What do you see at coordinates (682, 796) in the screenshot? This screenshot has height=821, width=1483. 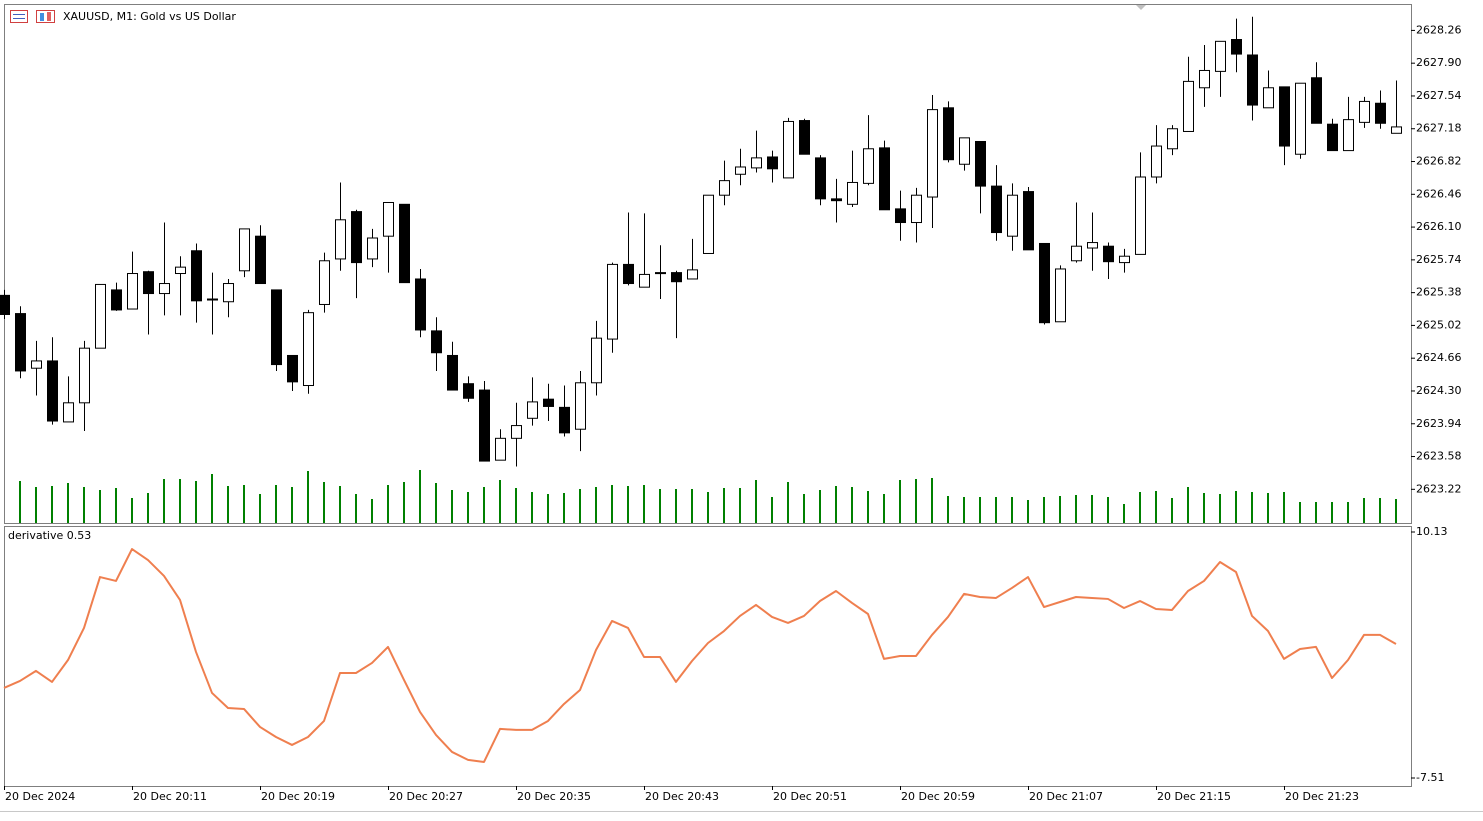 I see `x-tick-label: 20 Dec 20:43` at bounding box center [682, 796].